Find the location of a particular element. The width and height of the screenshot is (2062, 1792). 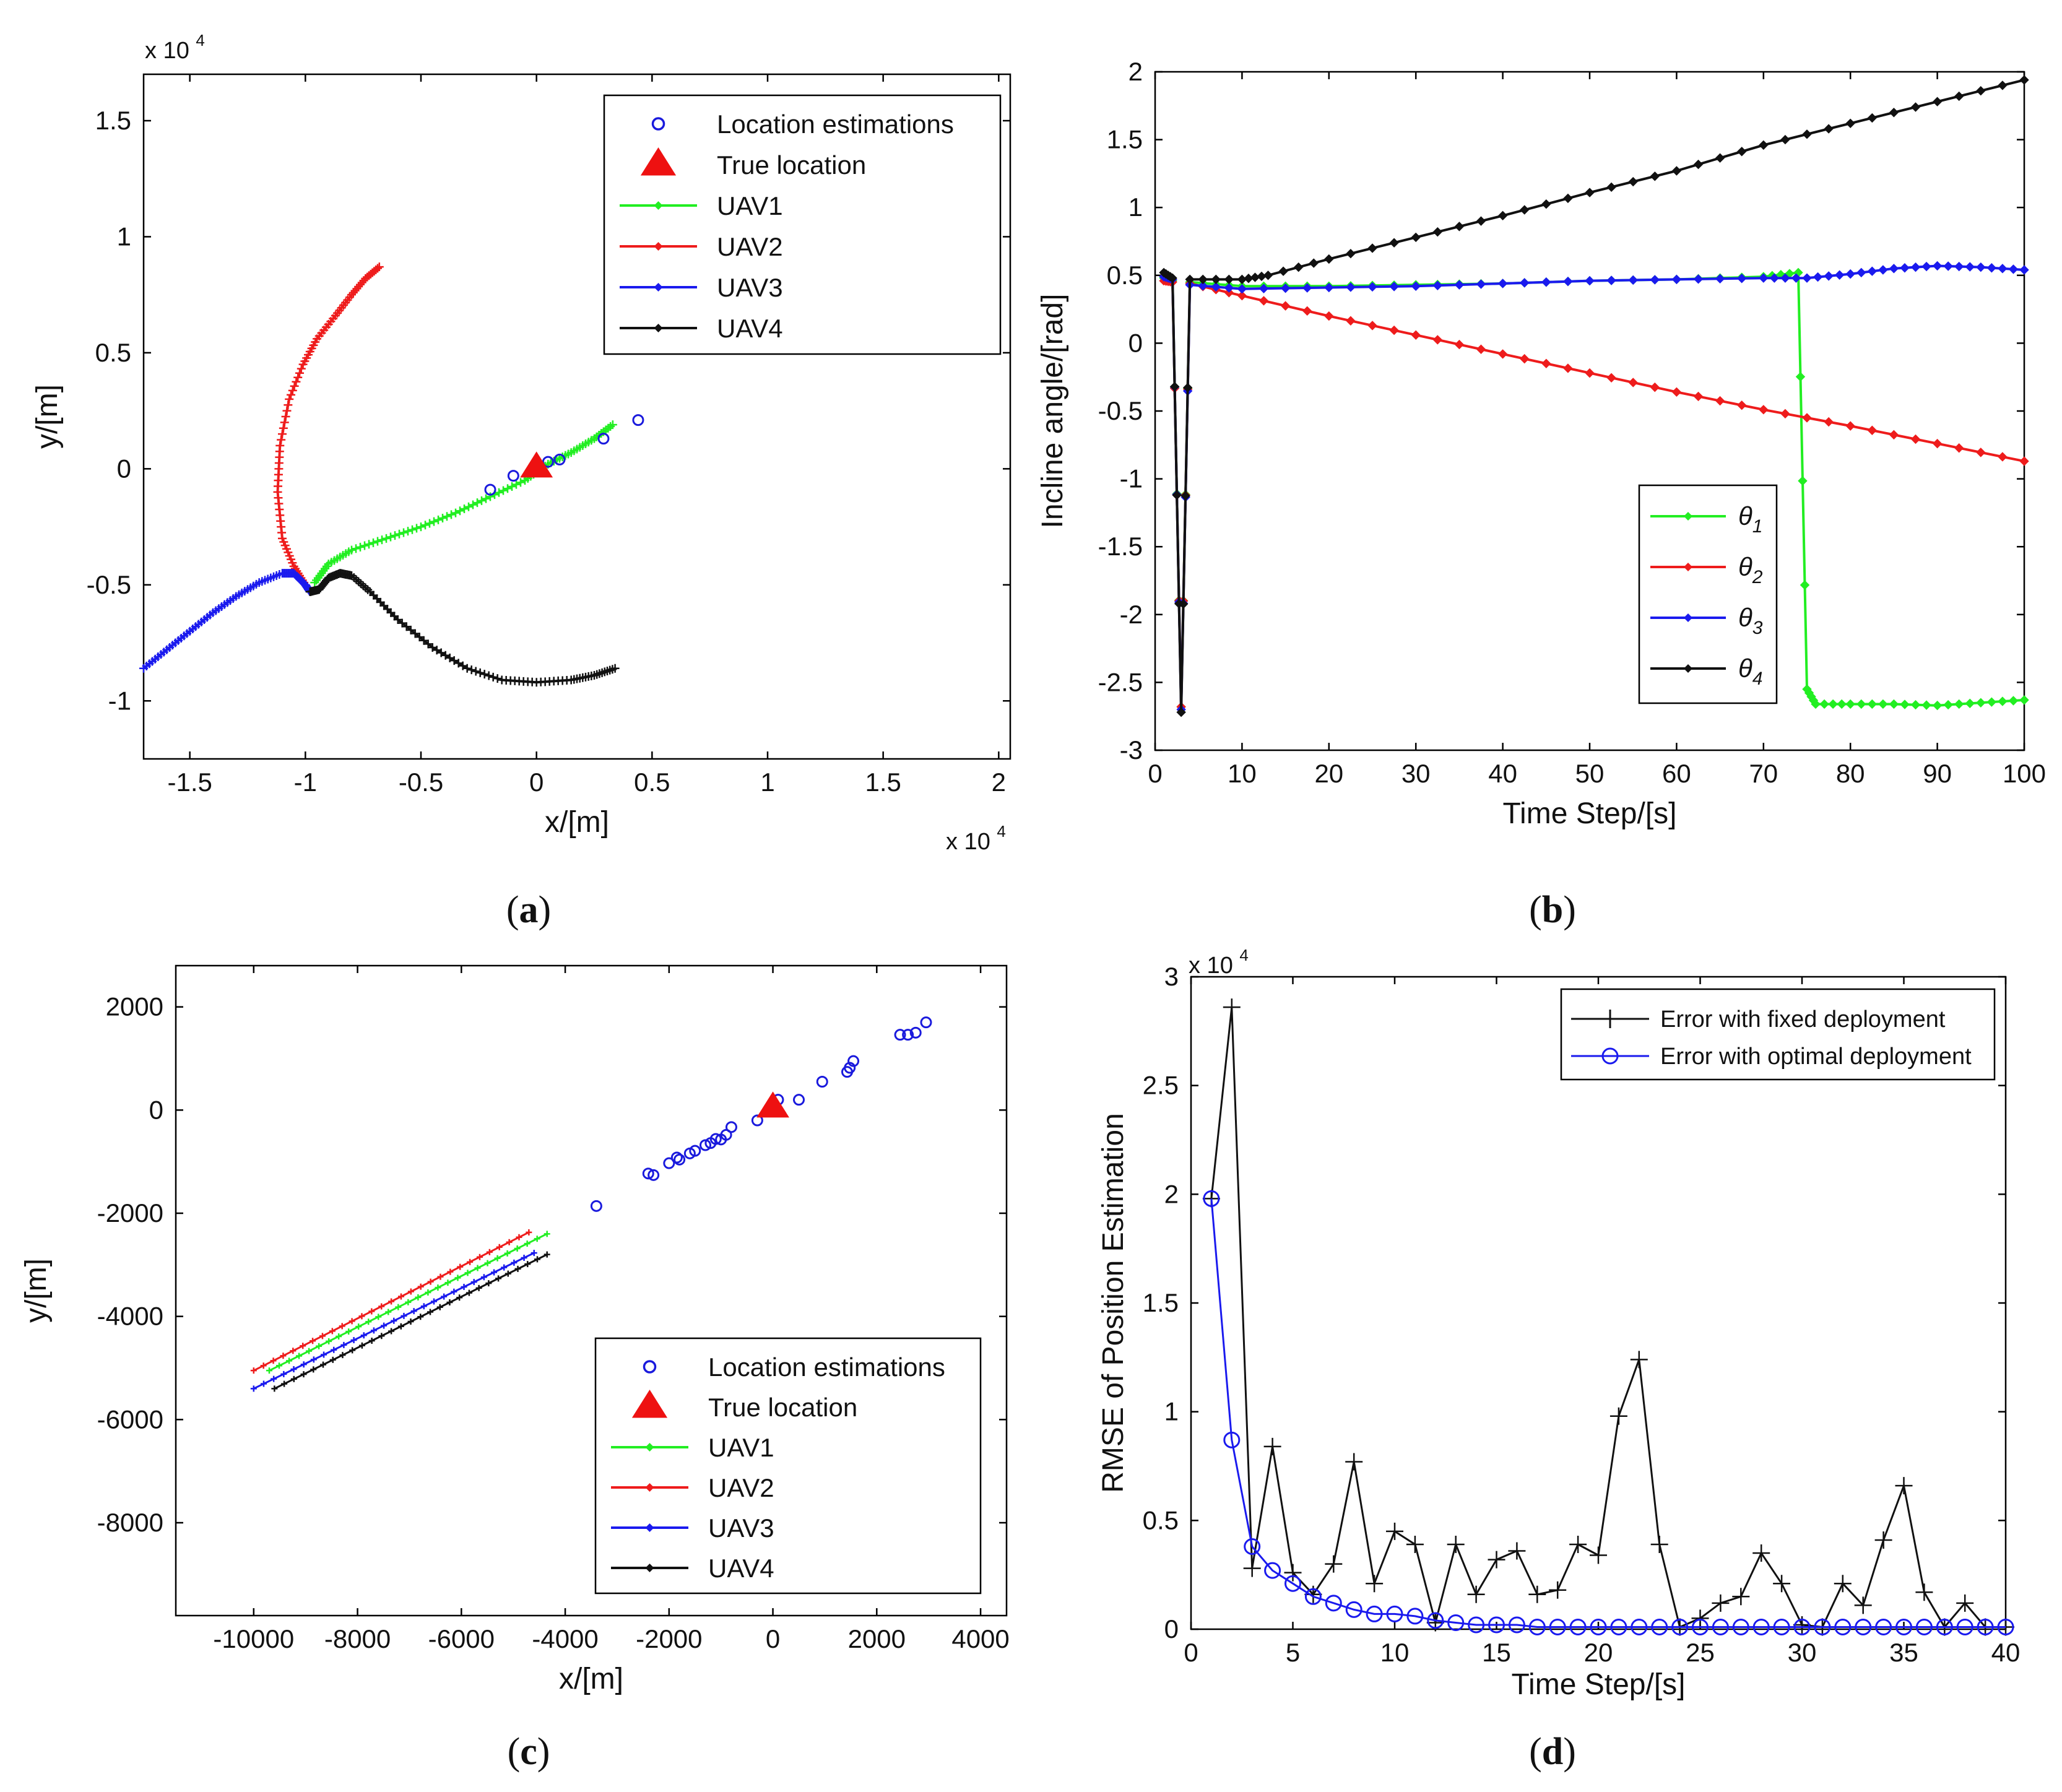

legend-label: Location estimations is located at coordinates (826, 1367).